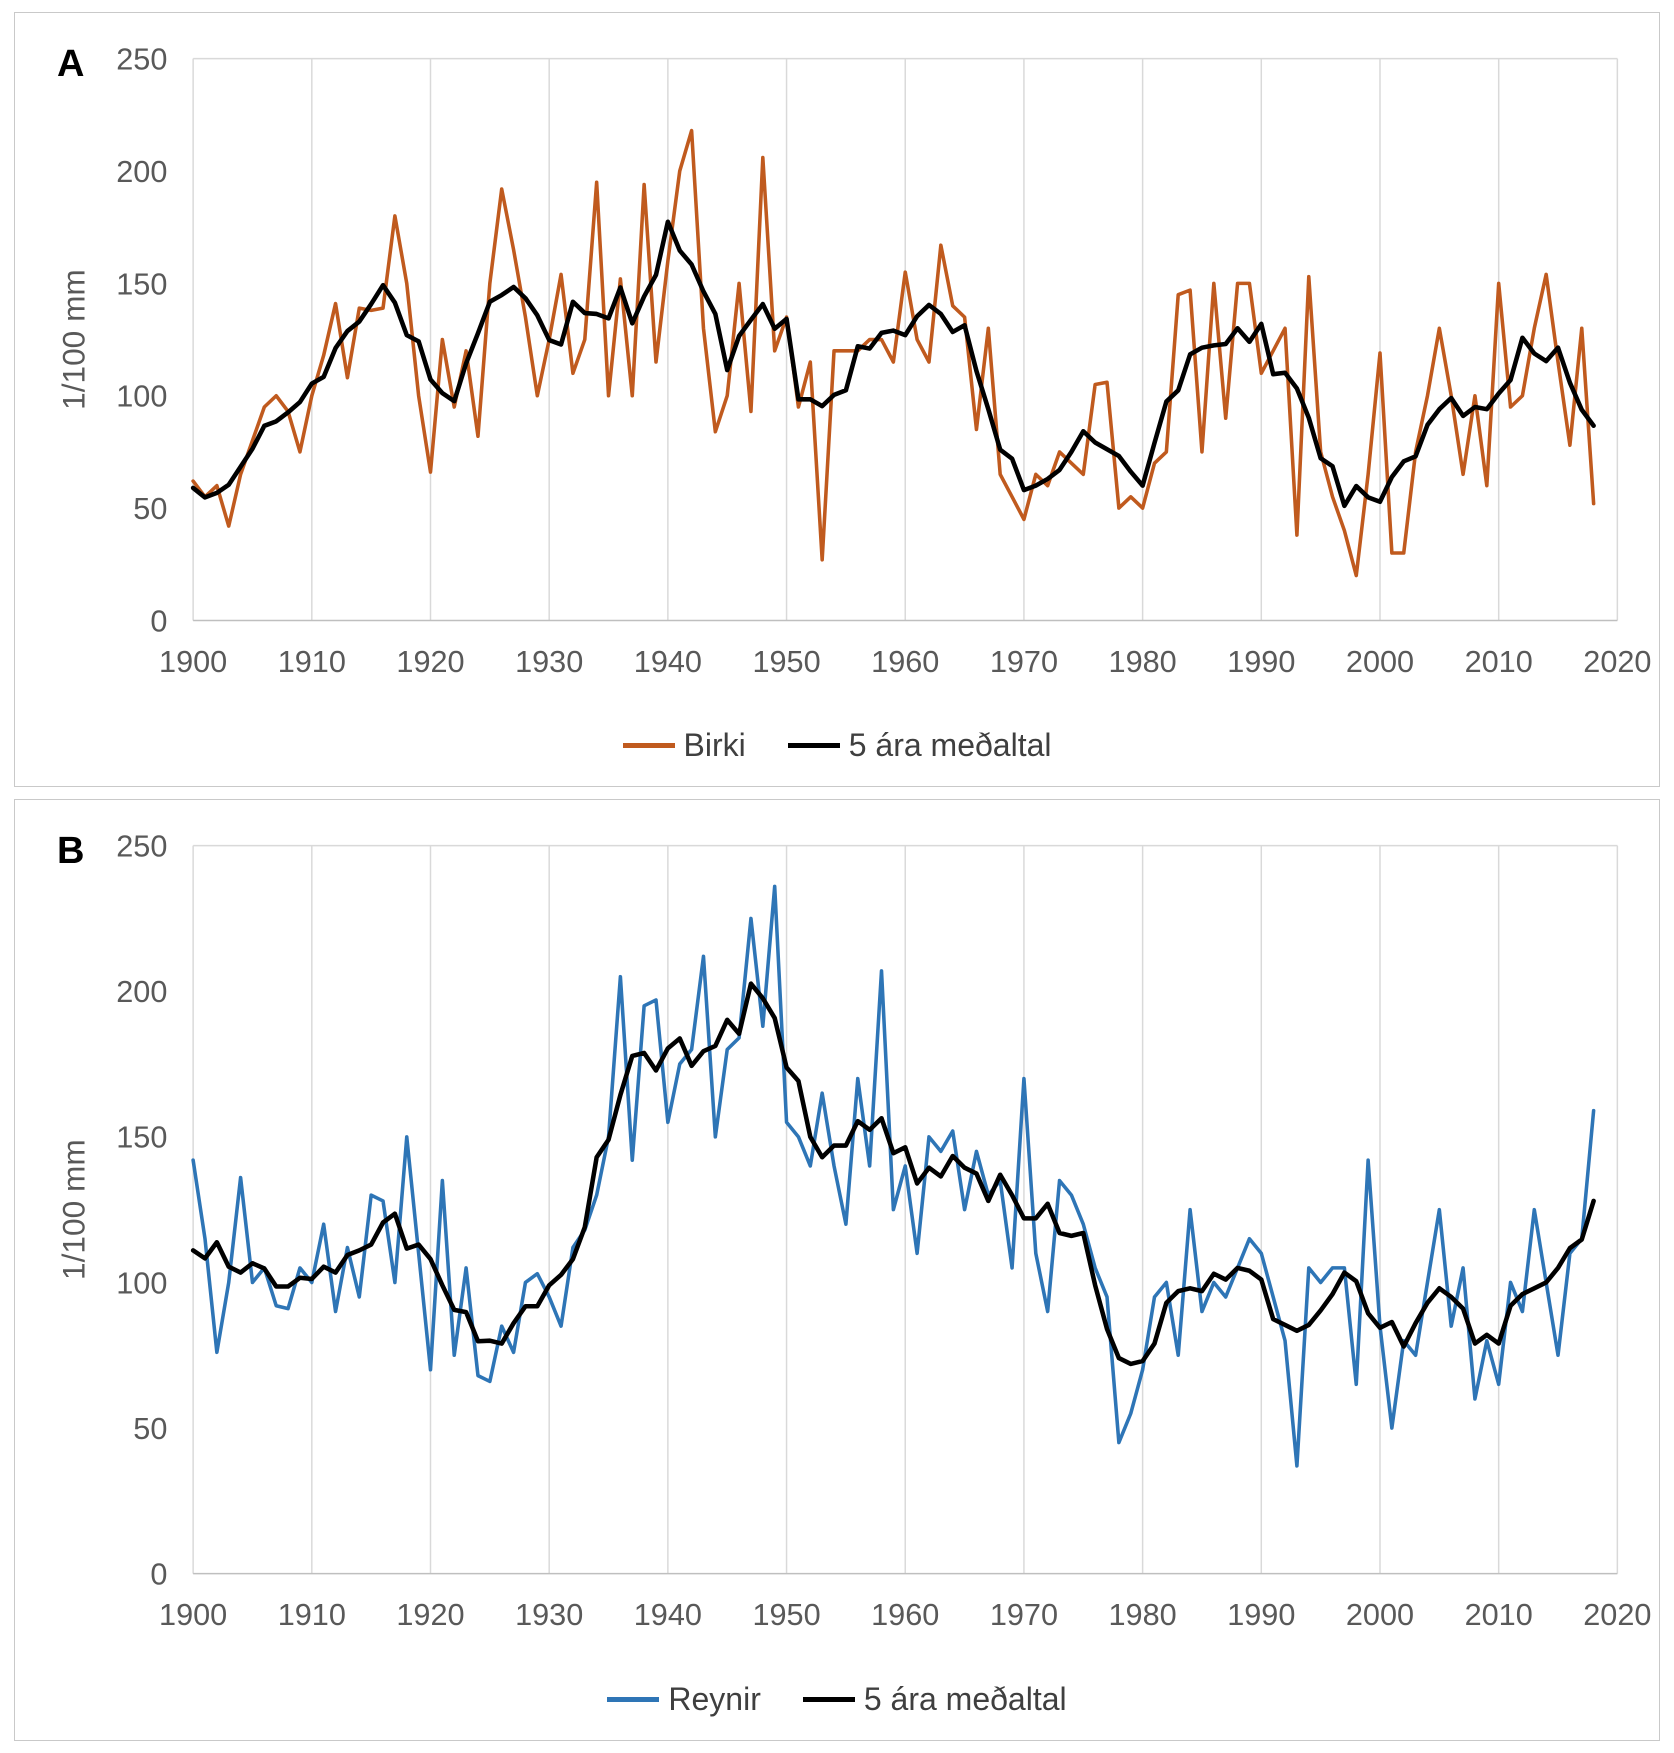 Image resolution: width=1674 pixels, height=1753 pixels. What do you see at coordinates (648, 746) in the screenshot?
I see `legend-swatch-birki` at bounding box center [648, 746].